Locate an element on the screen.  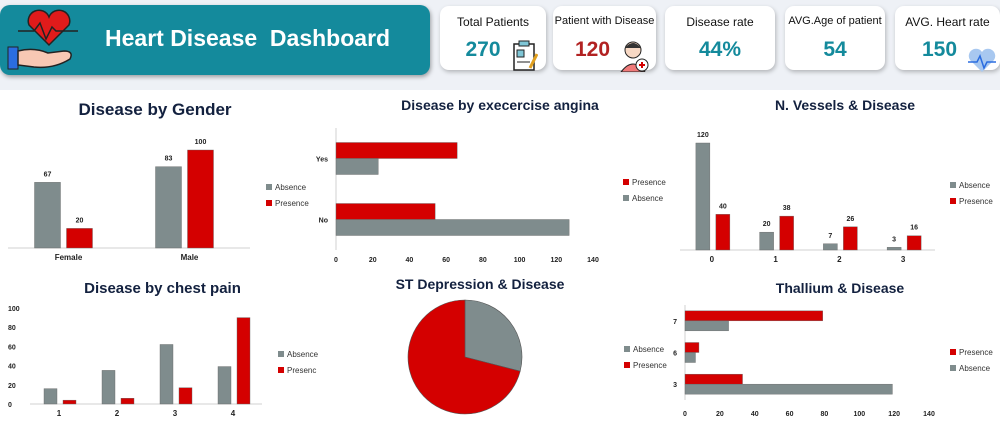
kpi-average-heart-rate: AVG. Heart rate 150 is located at coordinates (947, 39).